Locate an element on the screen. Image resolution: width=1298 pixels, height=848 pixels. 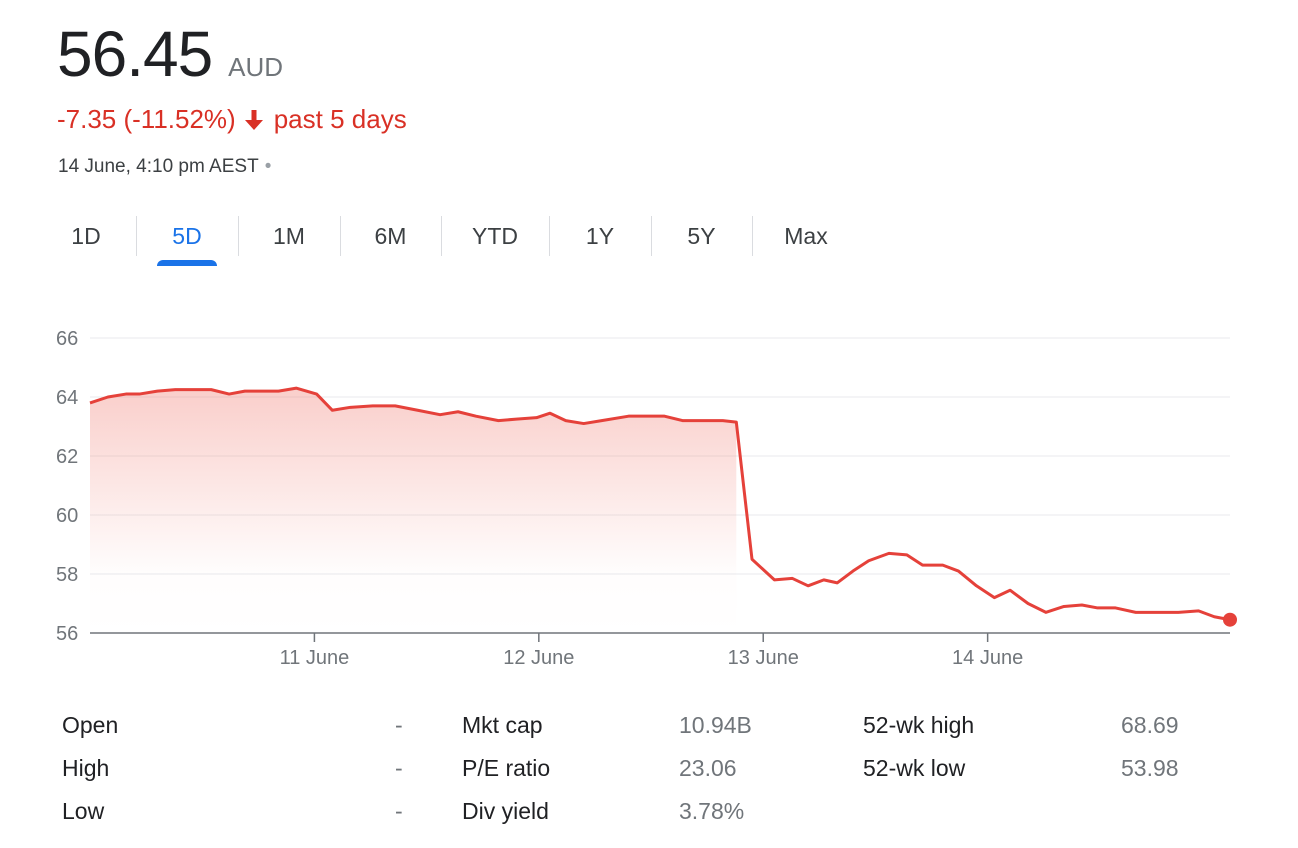
current-price: 56.45 is located at coordinates (135, 54).